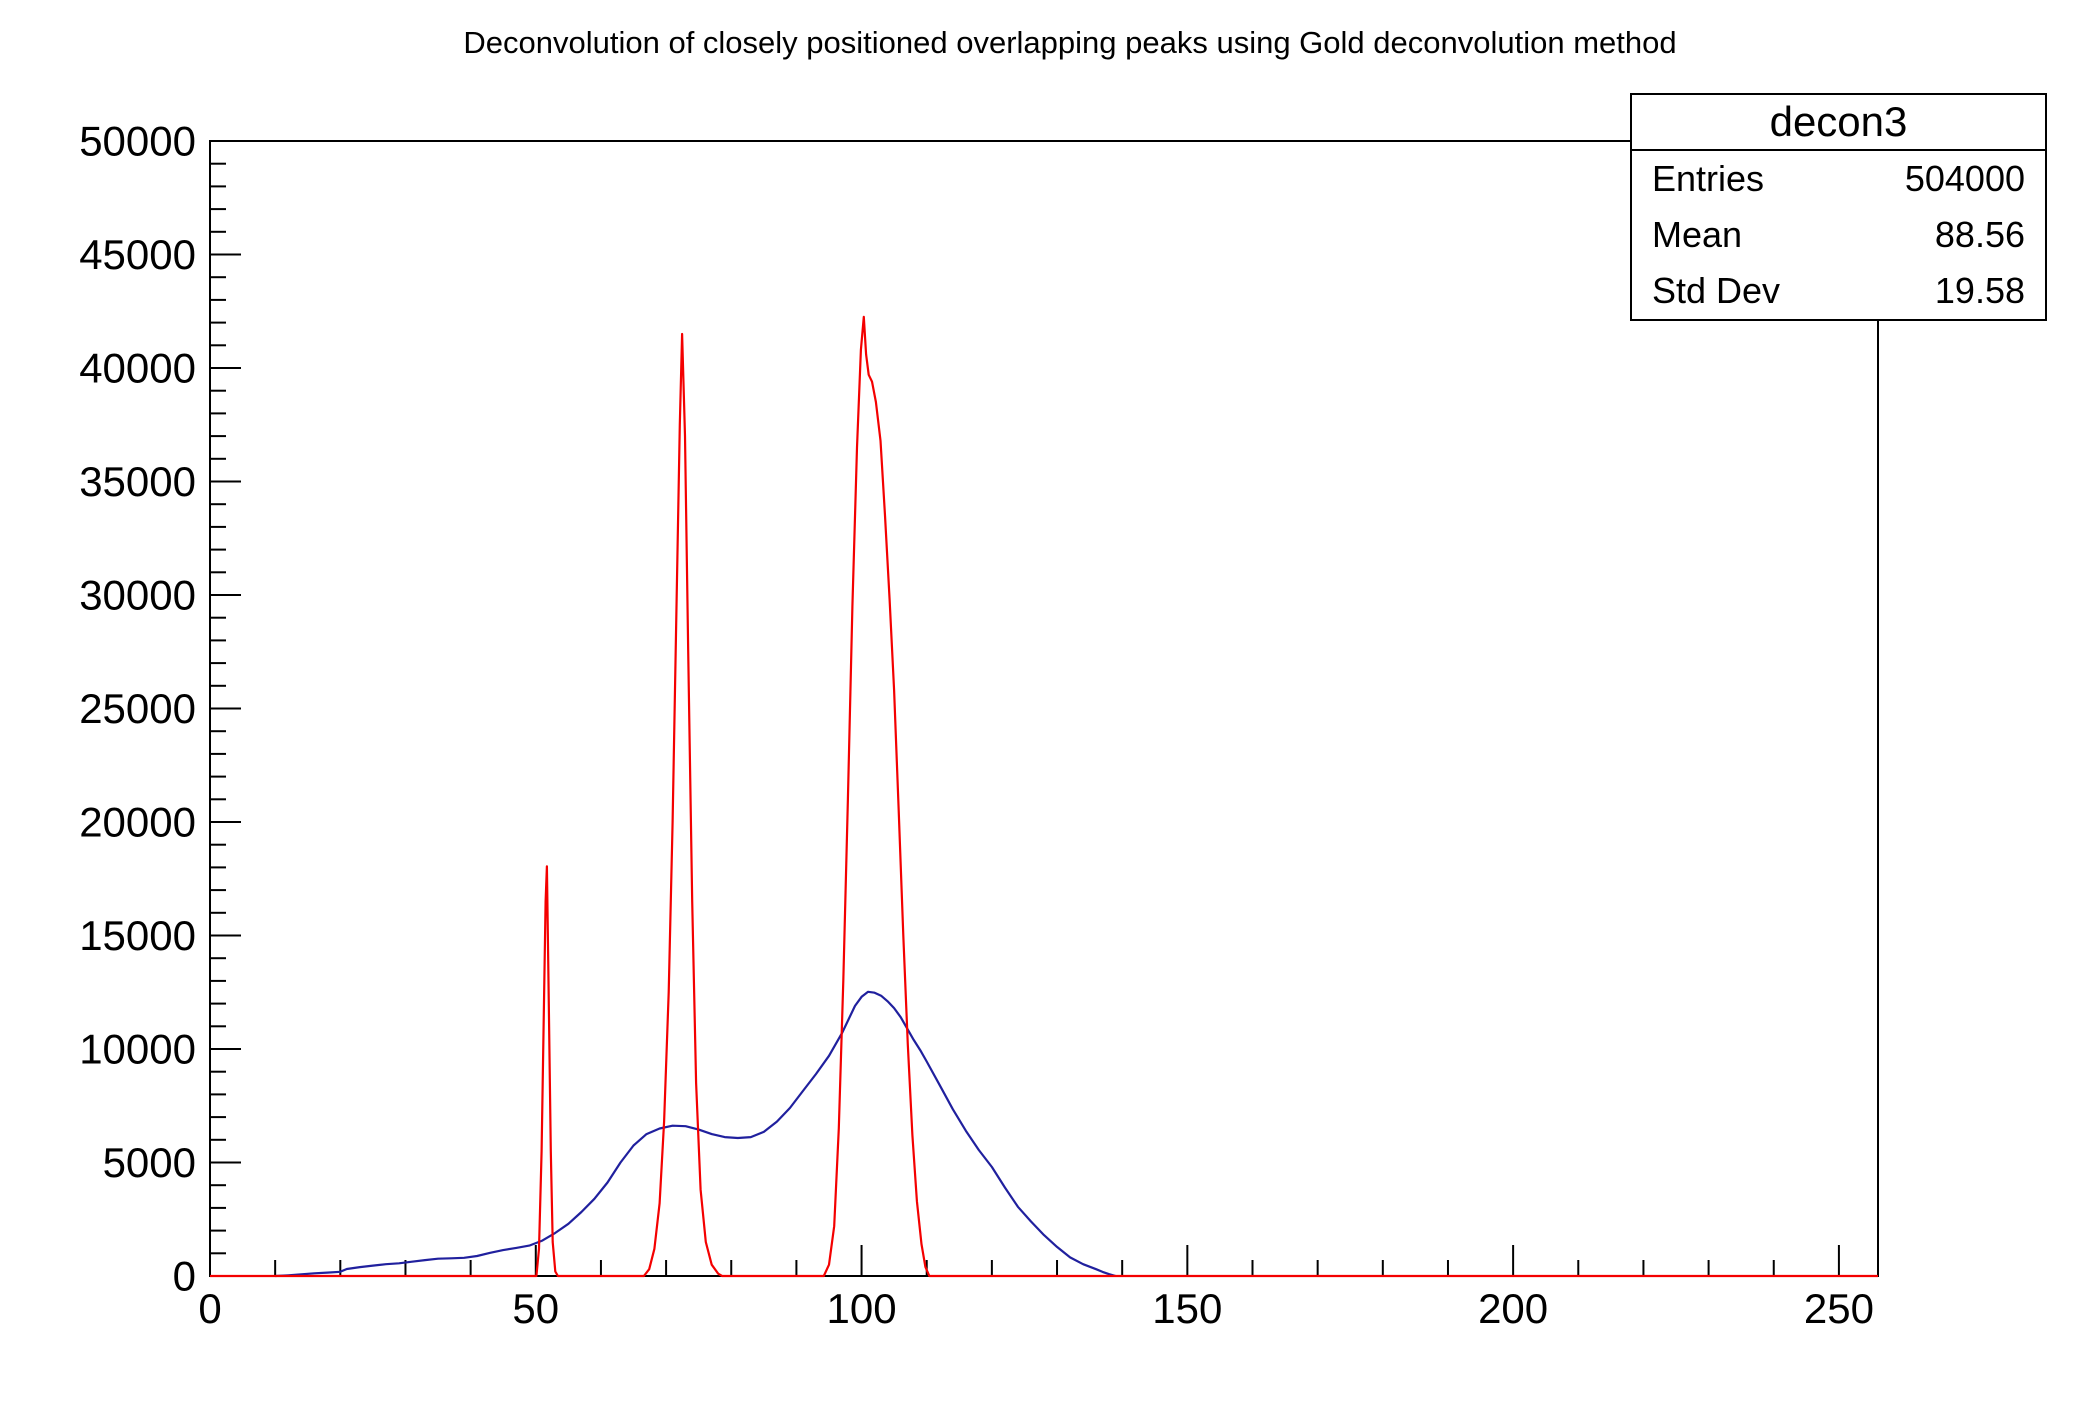 This screenshot has height=1416, width=2088. Describe the element at coordinates (209, 1308) in the screenshot. I see `x-axis-tick-label: 0` at that location.